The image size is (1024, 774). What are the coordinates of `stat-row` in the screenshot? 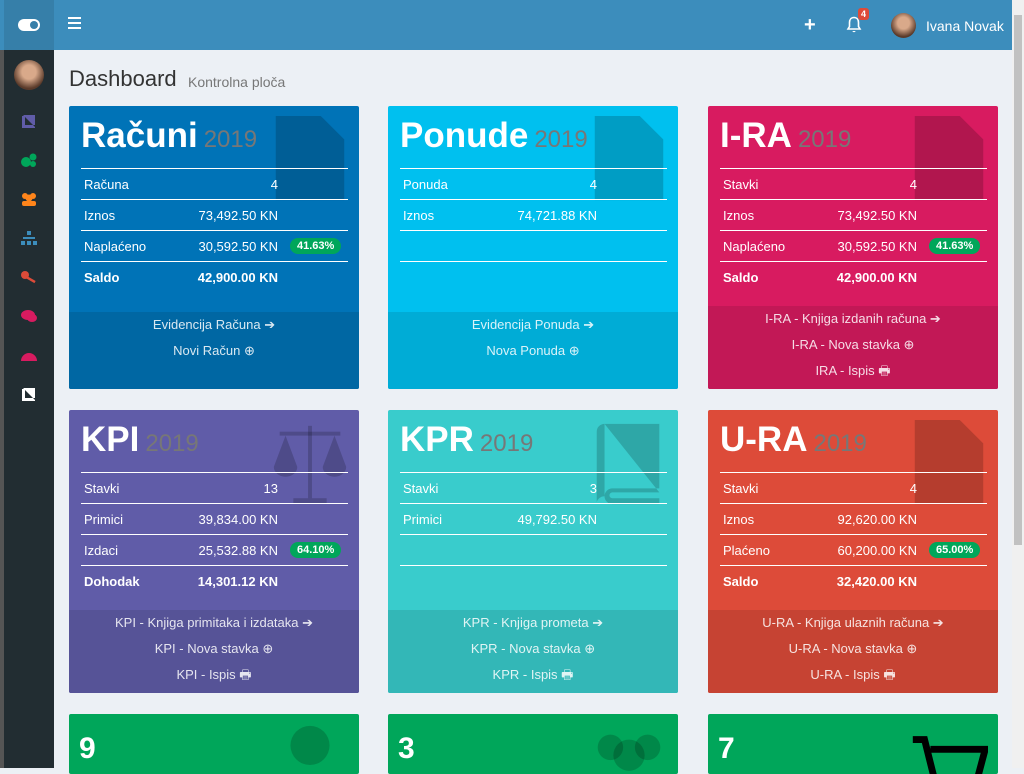 It's located at (533, 549).